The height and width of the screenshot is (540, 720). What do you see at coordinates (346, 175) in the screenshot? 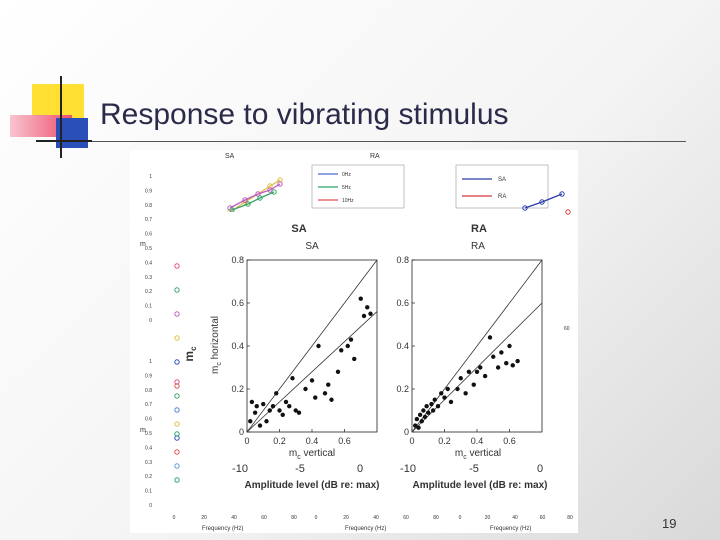
I see `bg-legend-label-0: 0Hz` at bounding box center [346, 175].